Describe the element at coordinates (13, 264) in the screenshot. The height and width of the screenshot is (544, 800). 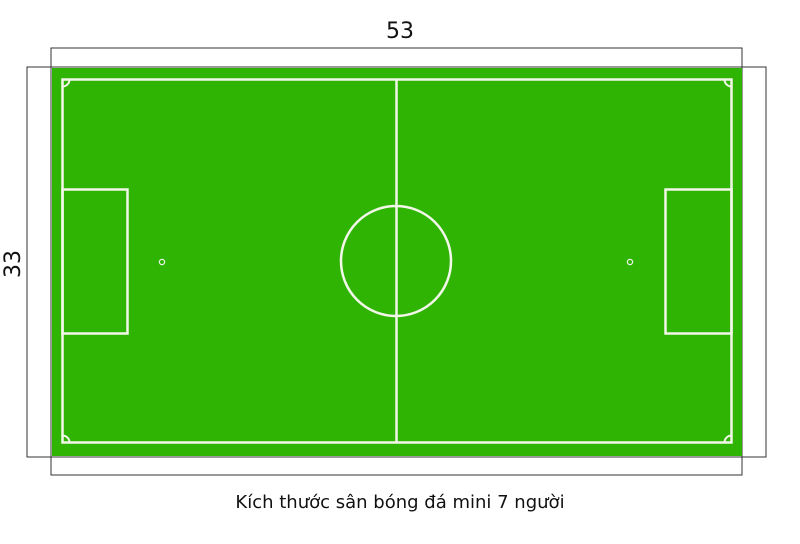
I see `width-dimension-label: 33` at that location.